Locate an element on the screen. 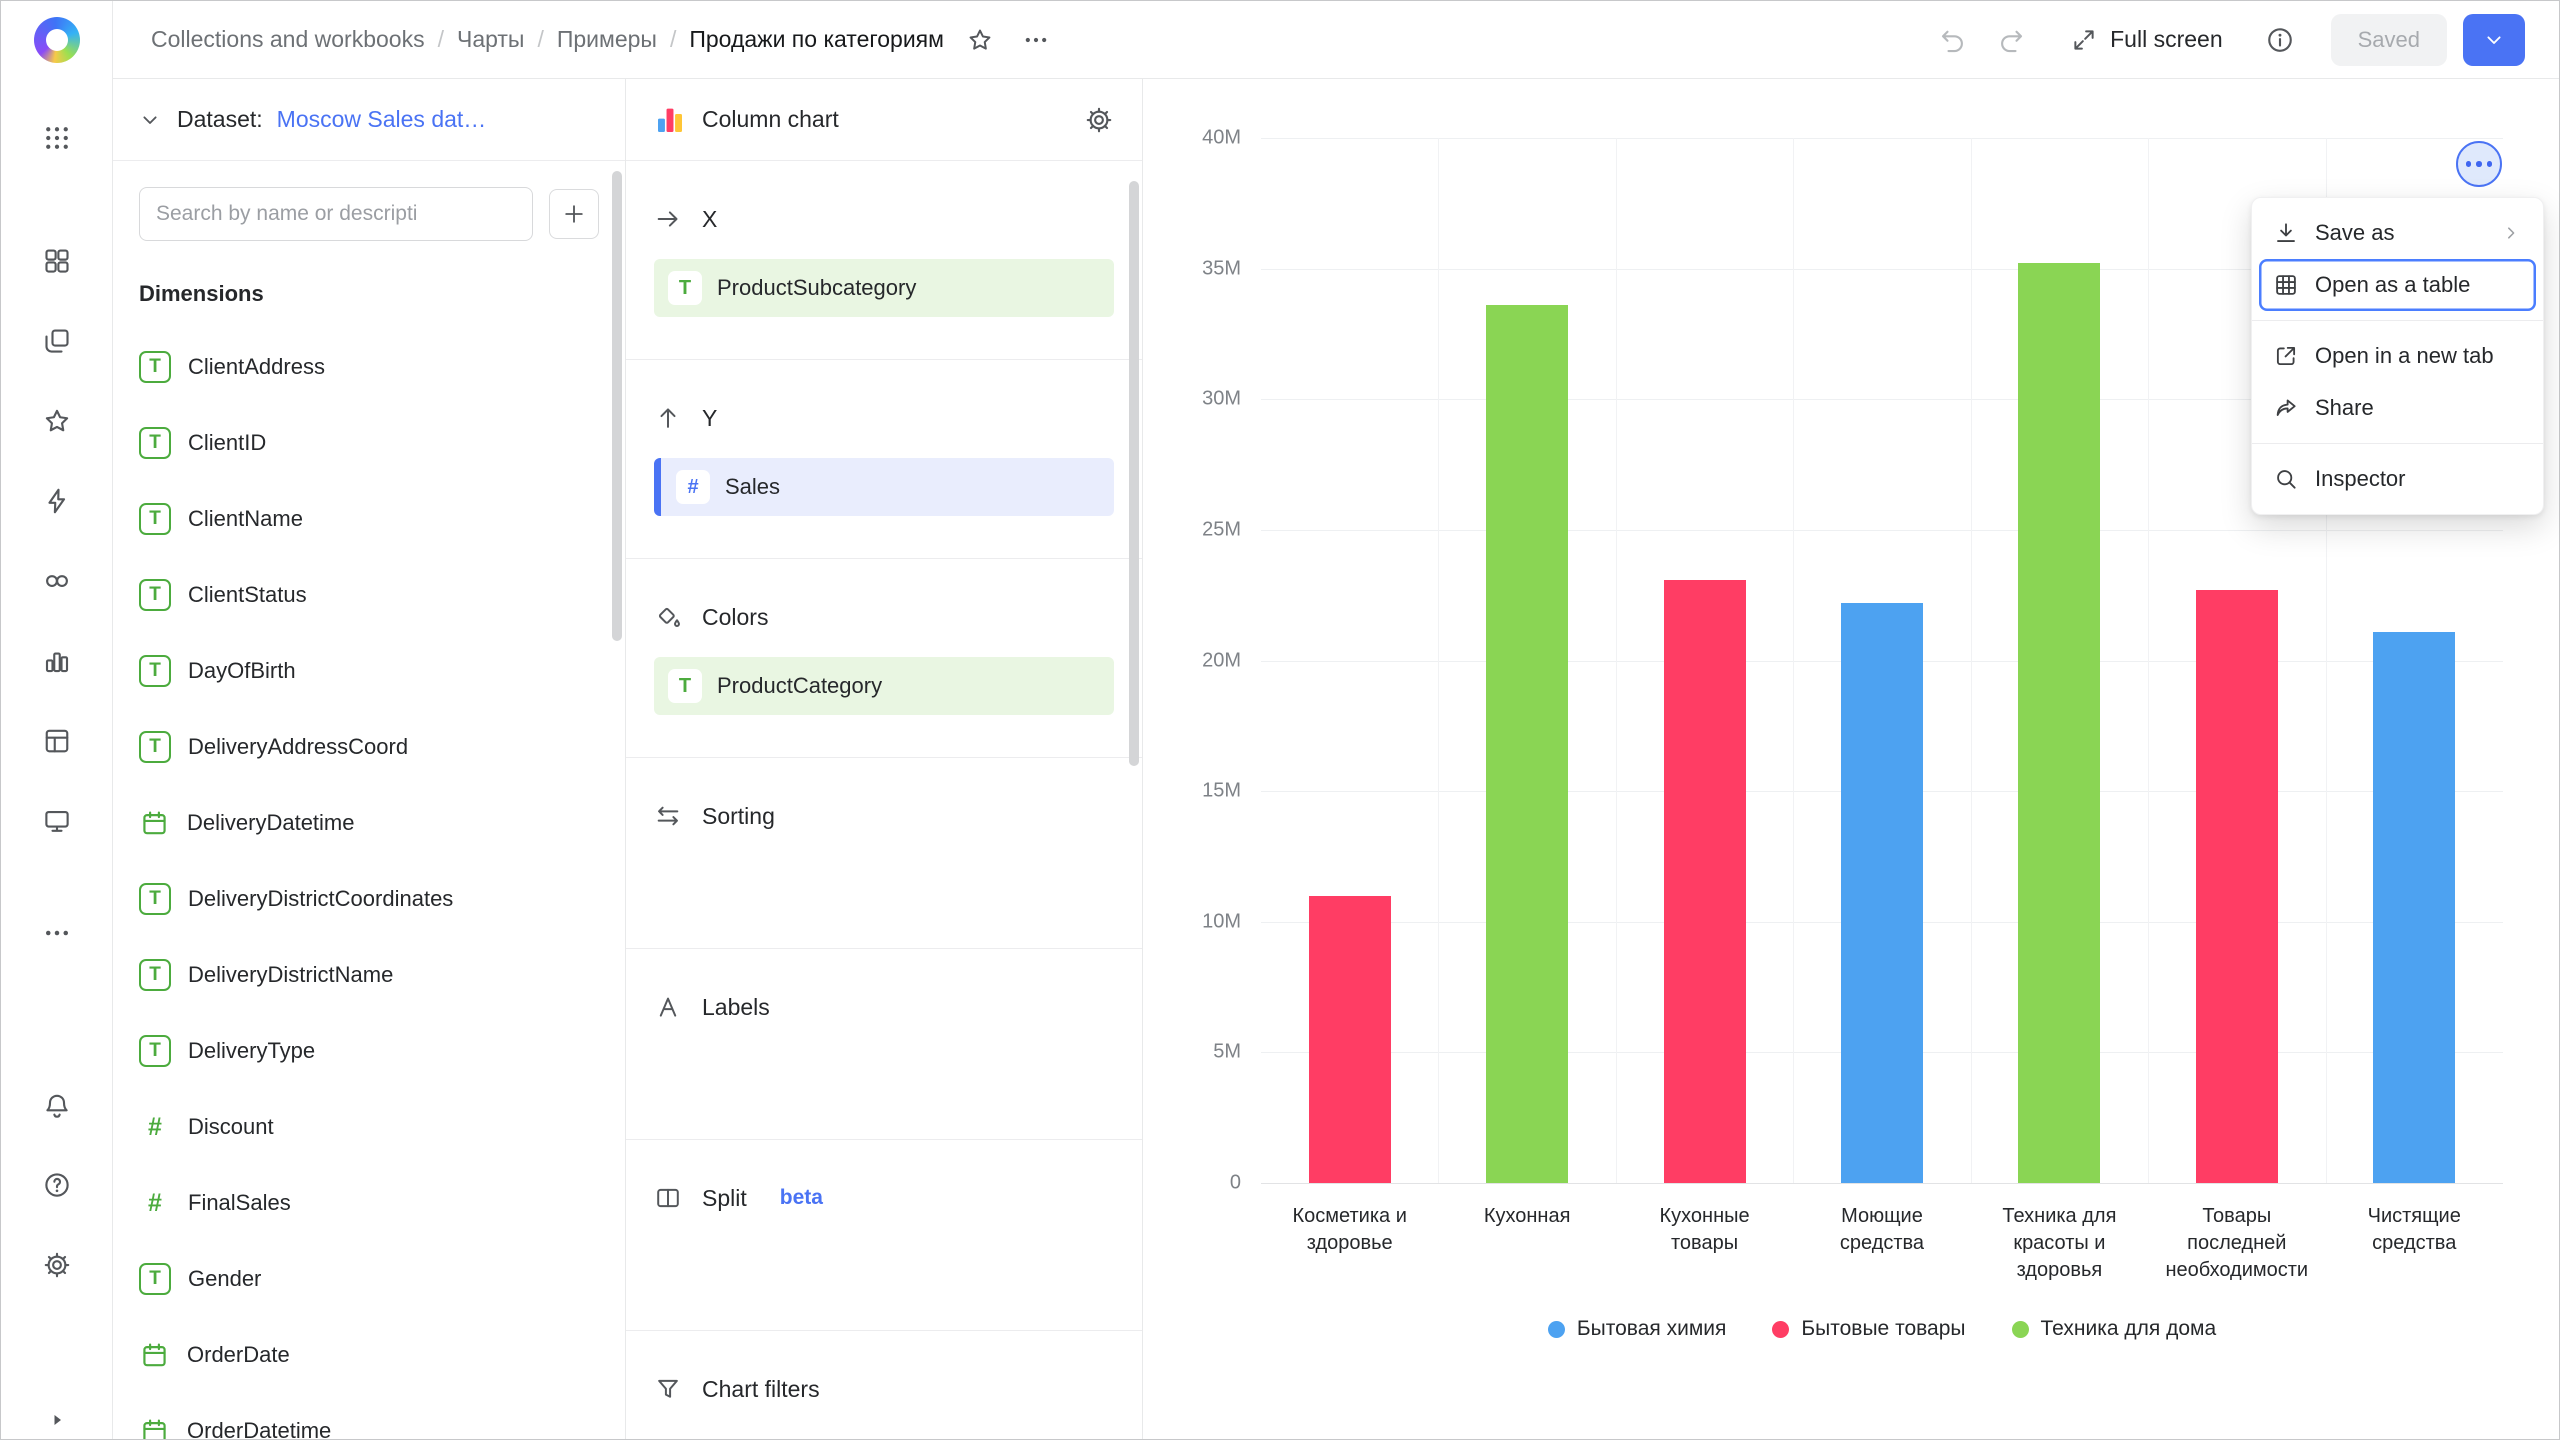 This screenshot has width=2560, height=1440. bar-chart-icon is located at coordinates (57, 661).